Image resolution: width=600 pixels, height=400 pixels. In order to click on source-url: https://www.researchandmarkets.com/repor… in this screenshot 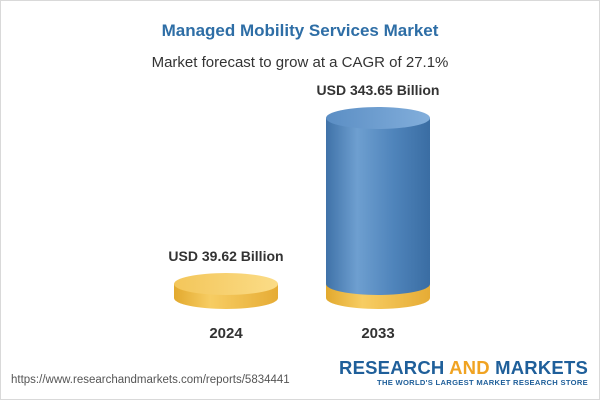, I will do `click(150, 380)`.